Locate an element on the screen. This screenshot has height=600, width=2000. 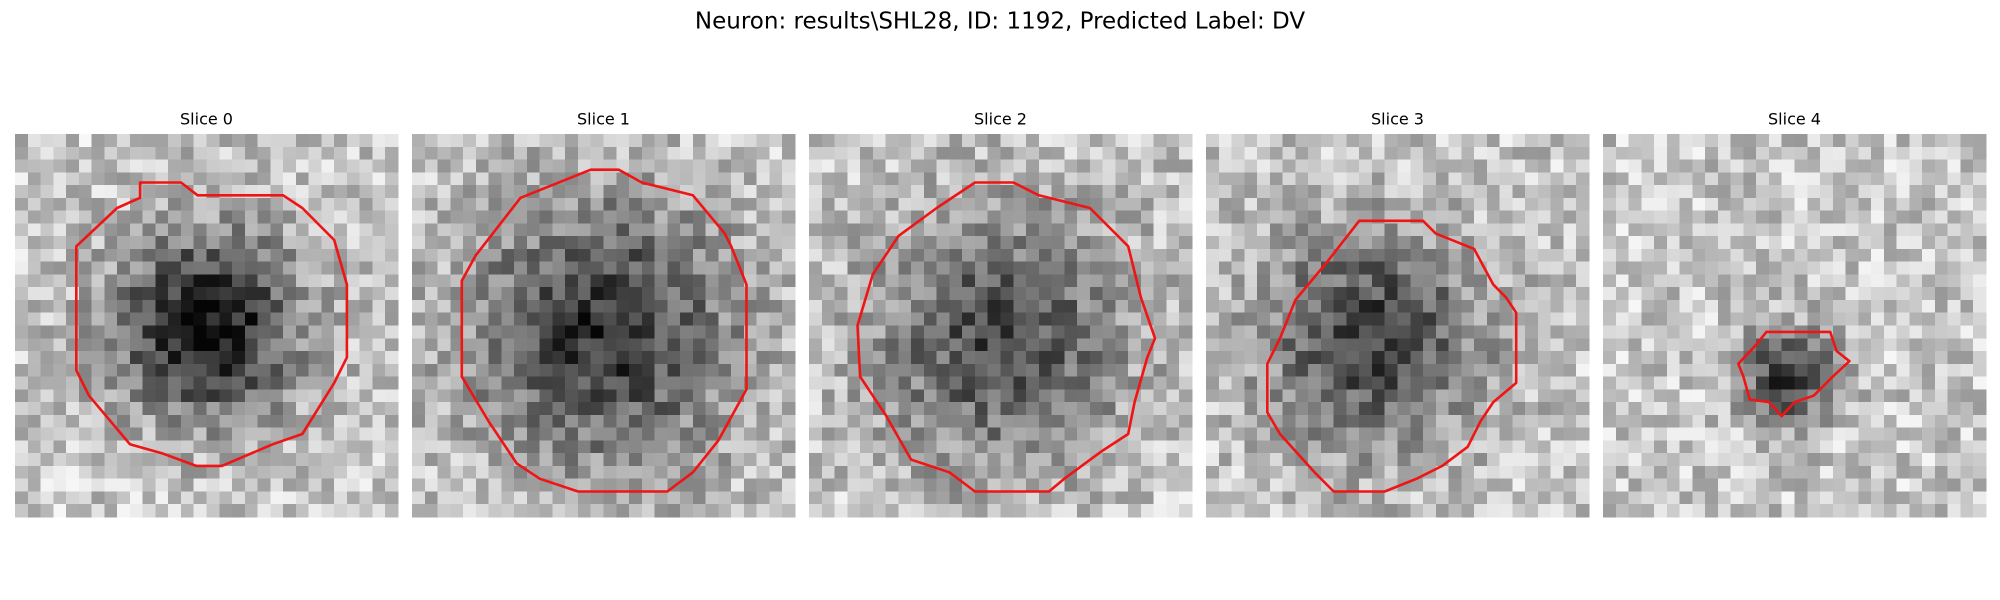
slice-panel: Slice 4 is located at coordinates (1795, 314).